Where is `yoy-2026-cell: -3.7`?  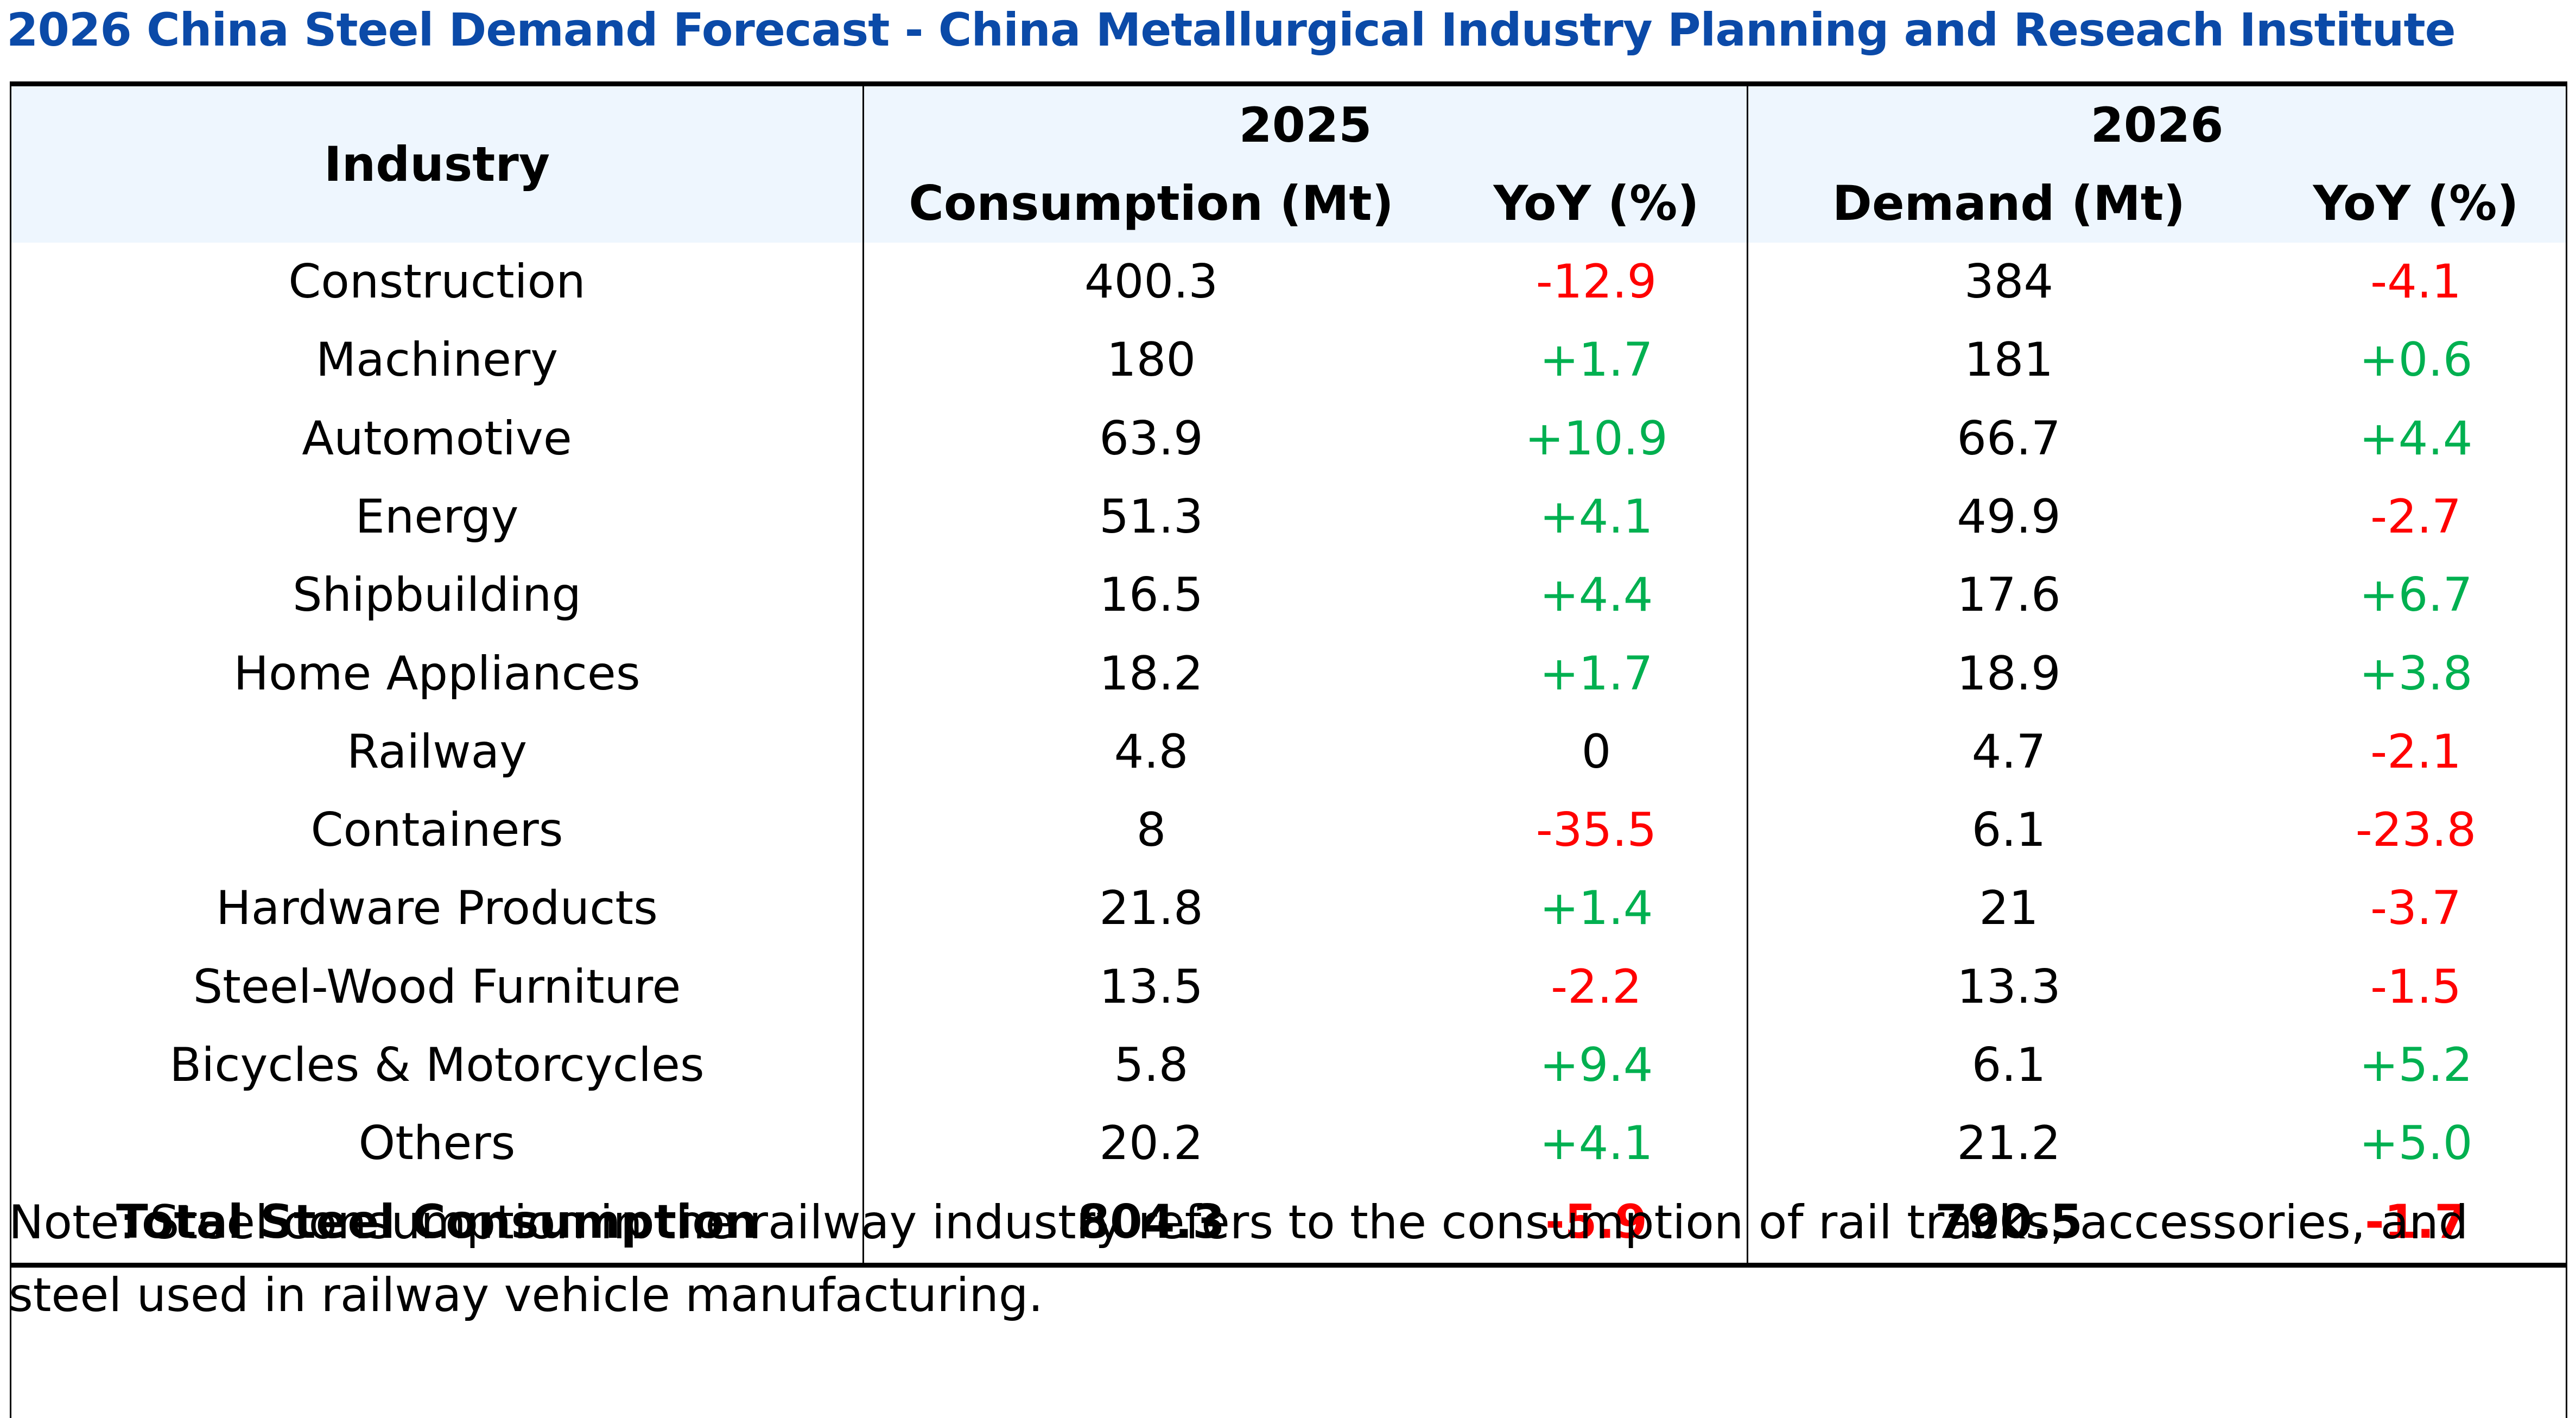 yoy-2026-cell: -3.7 is located at coordinates (2415, 909).